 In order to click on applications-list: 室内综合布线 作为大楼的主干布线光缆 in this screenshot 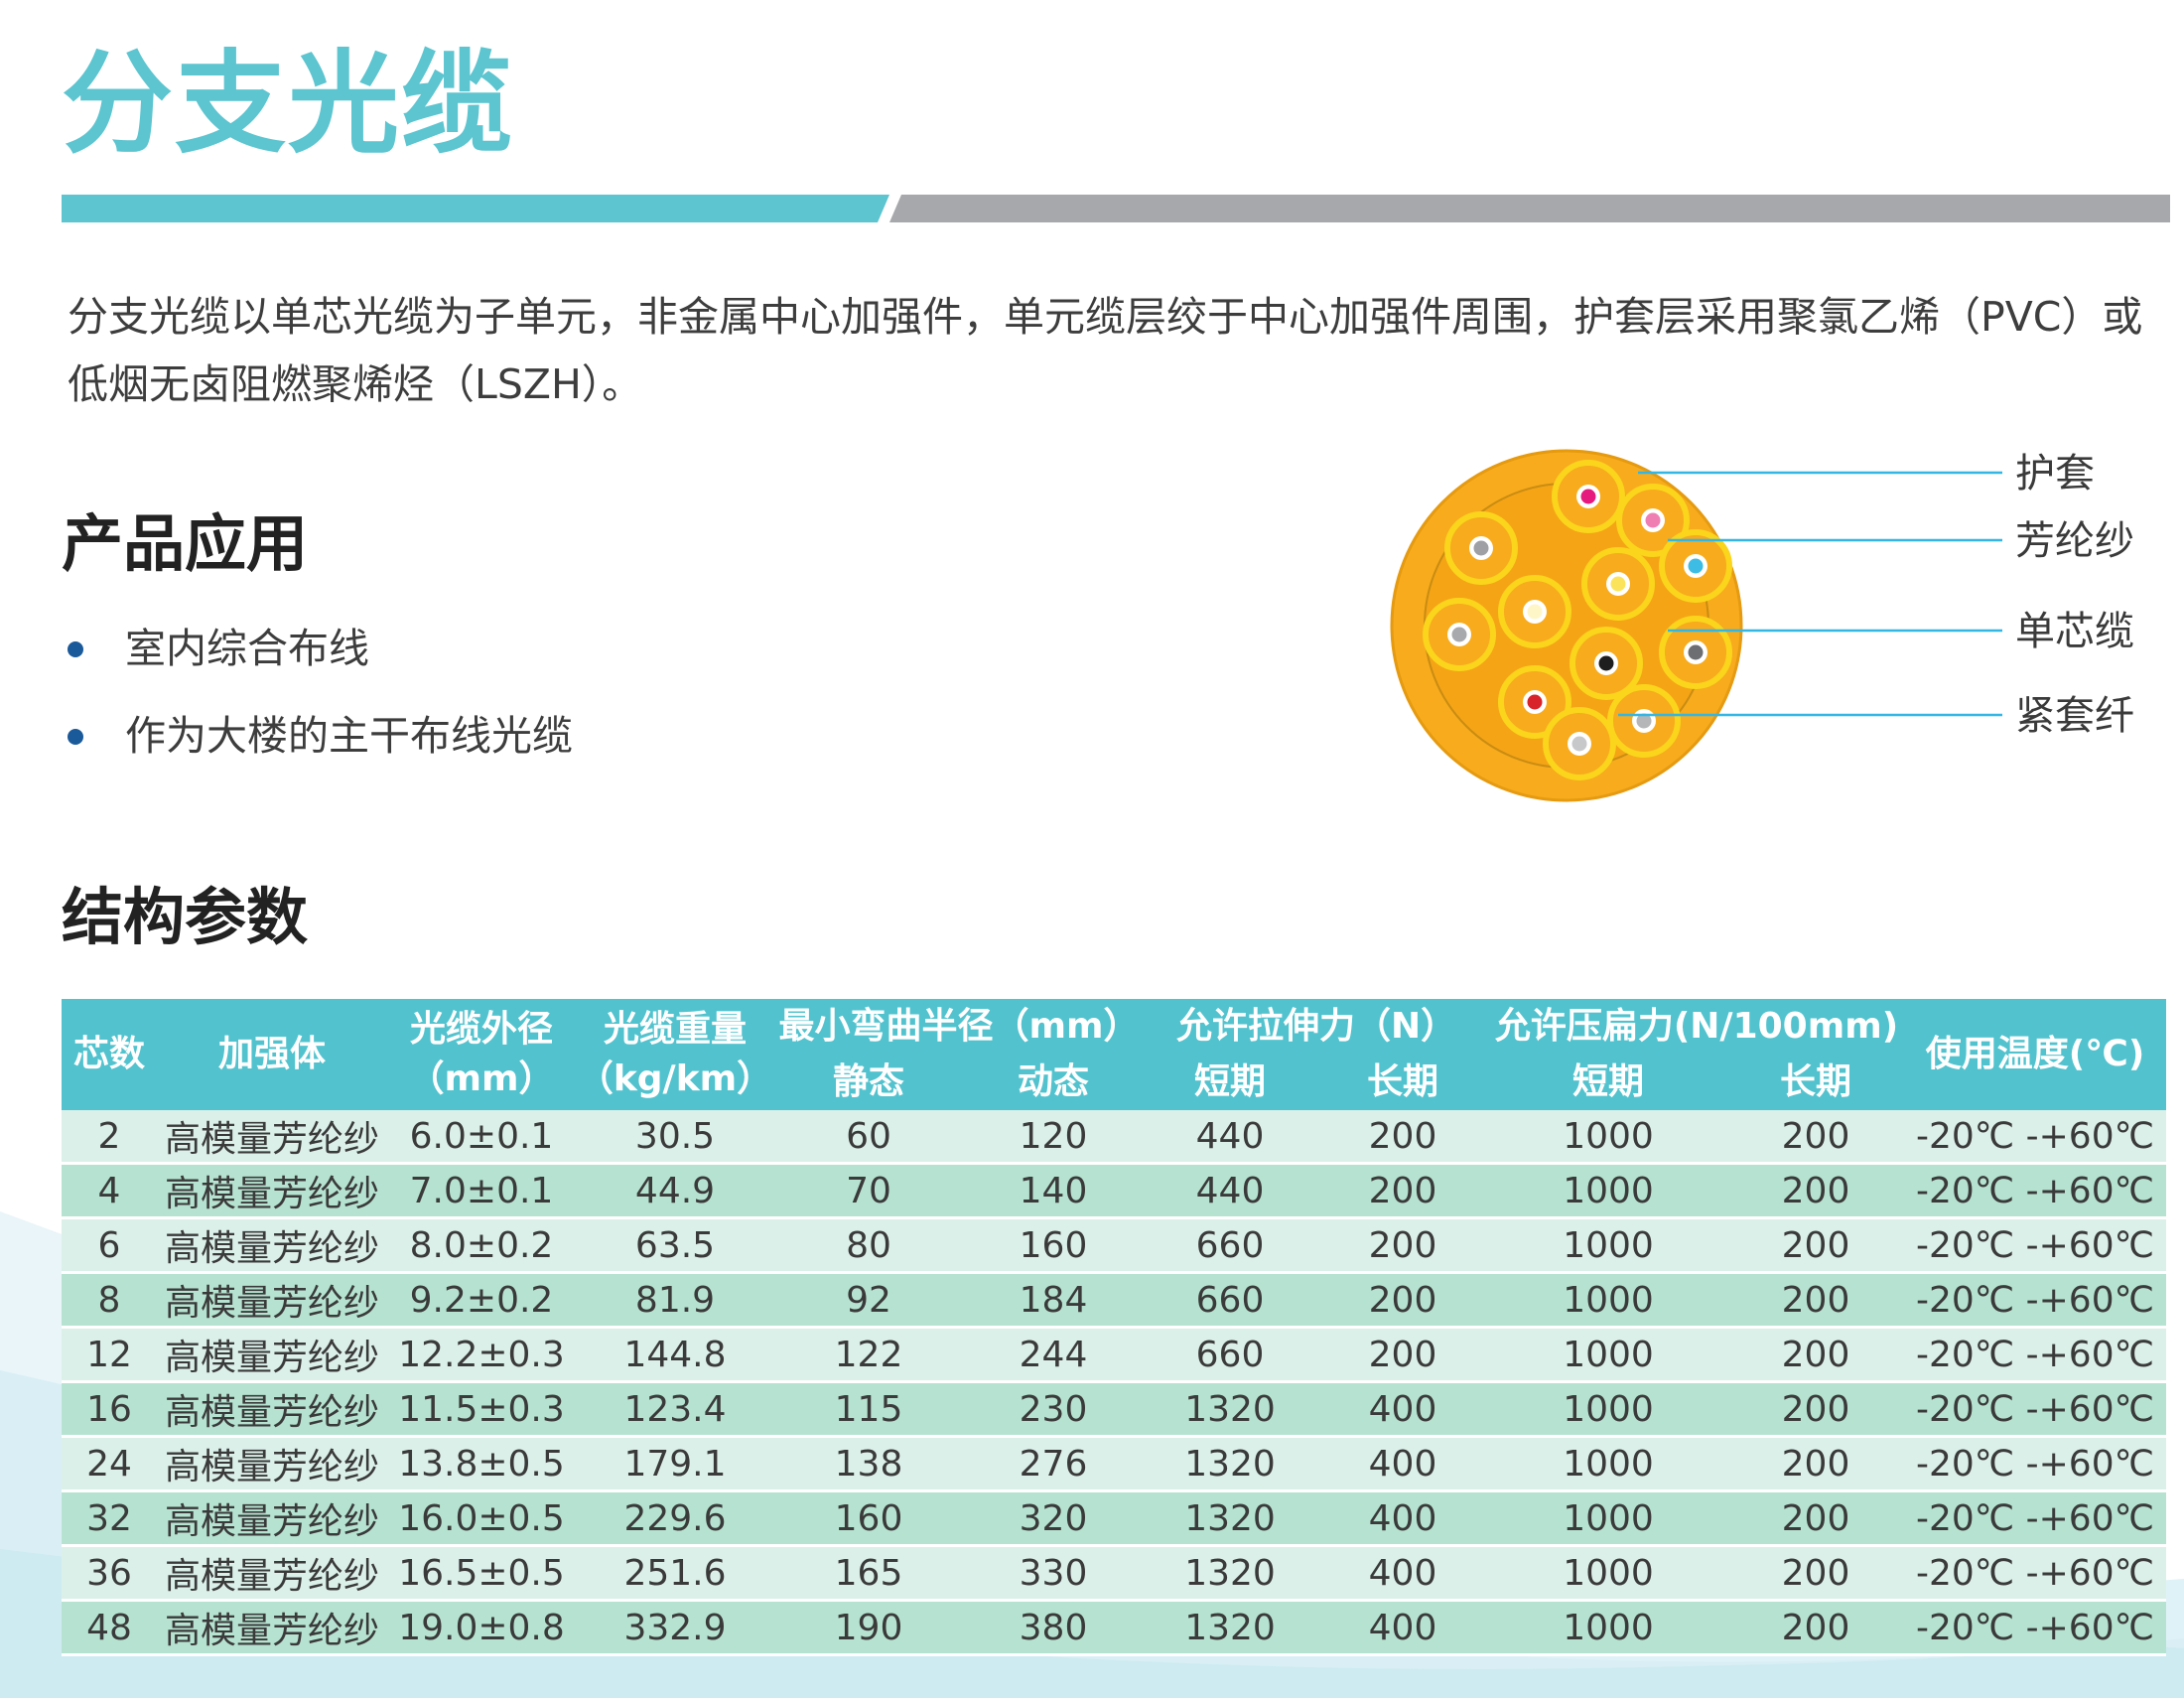, I will do `click(320, 701)`.